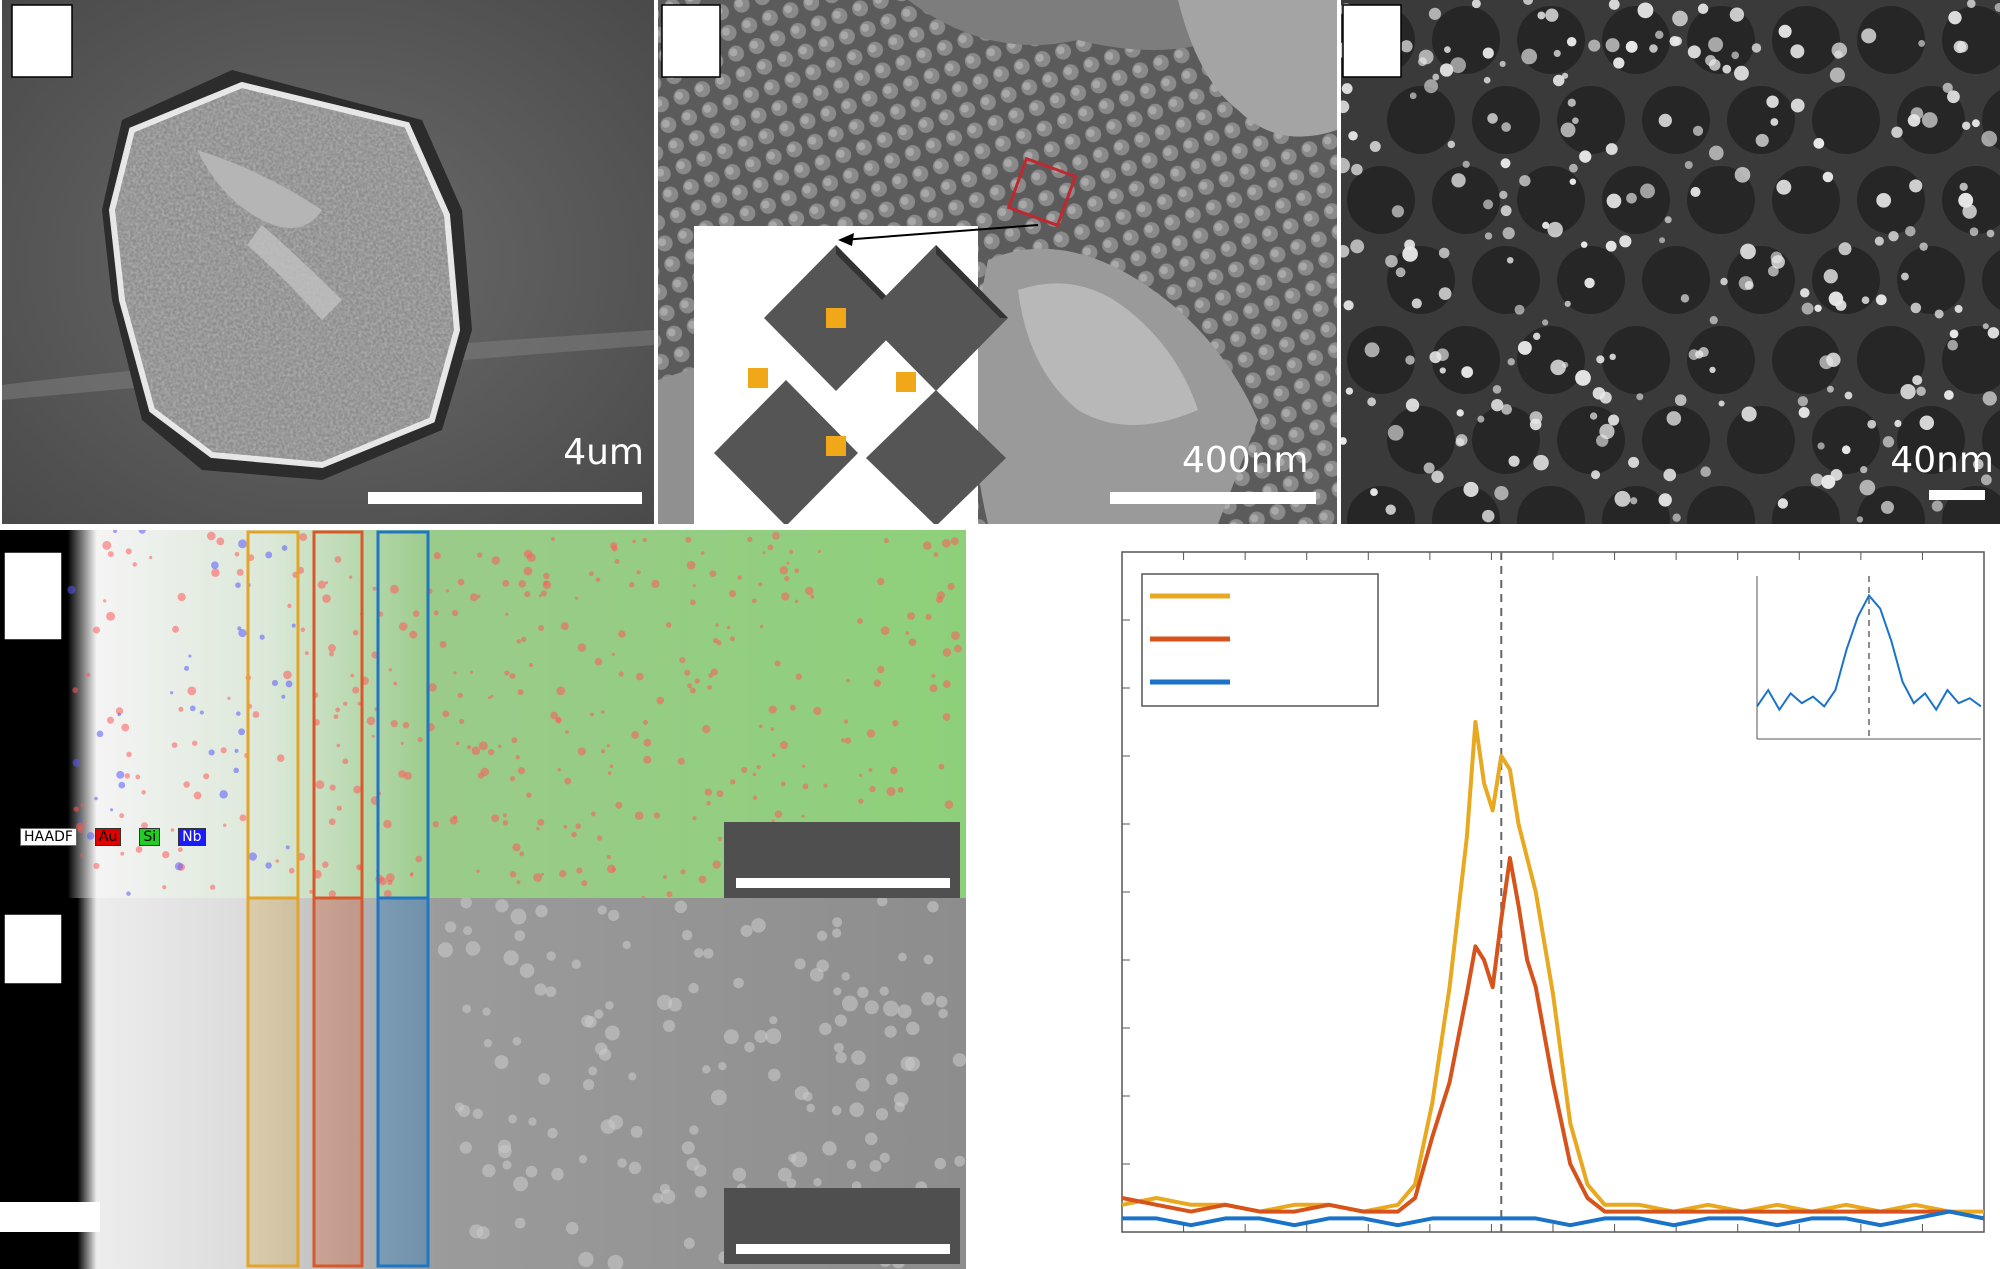 Image resolution: width=2000 pixels, height=1269 pixels. I want to click on nanoparticles, so click(1670, 262).